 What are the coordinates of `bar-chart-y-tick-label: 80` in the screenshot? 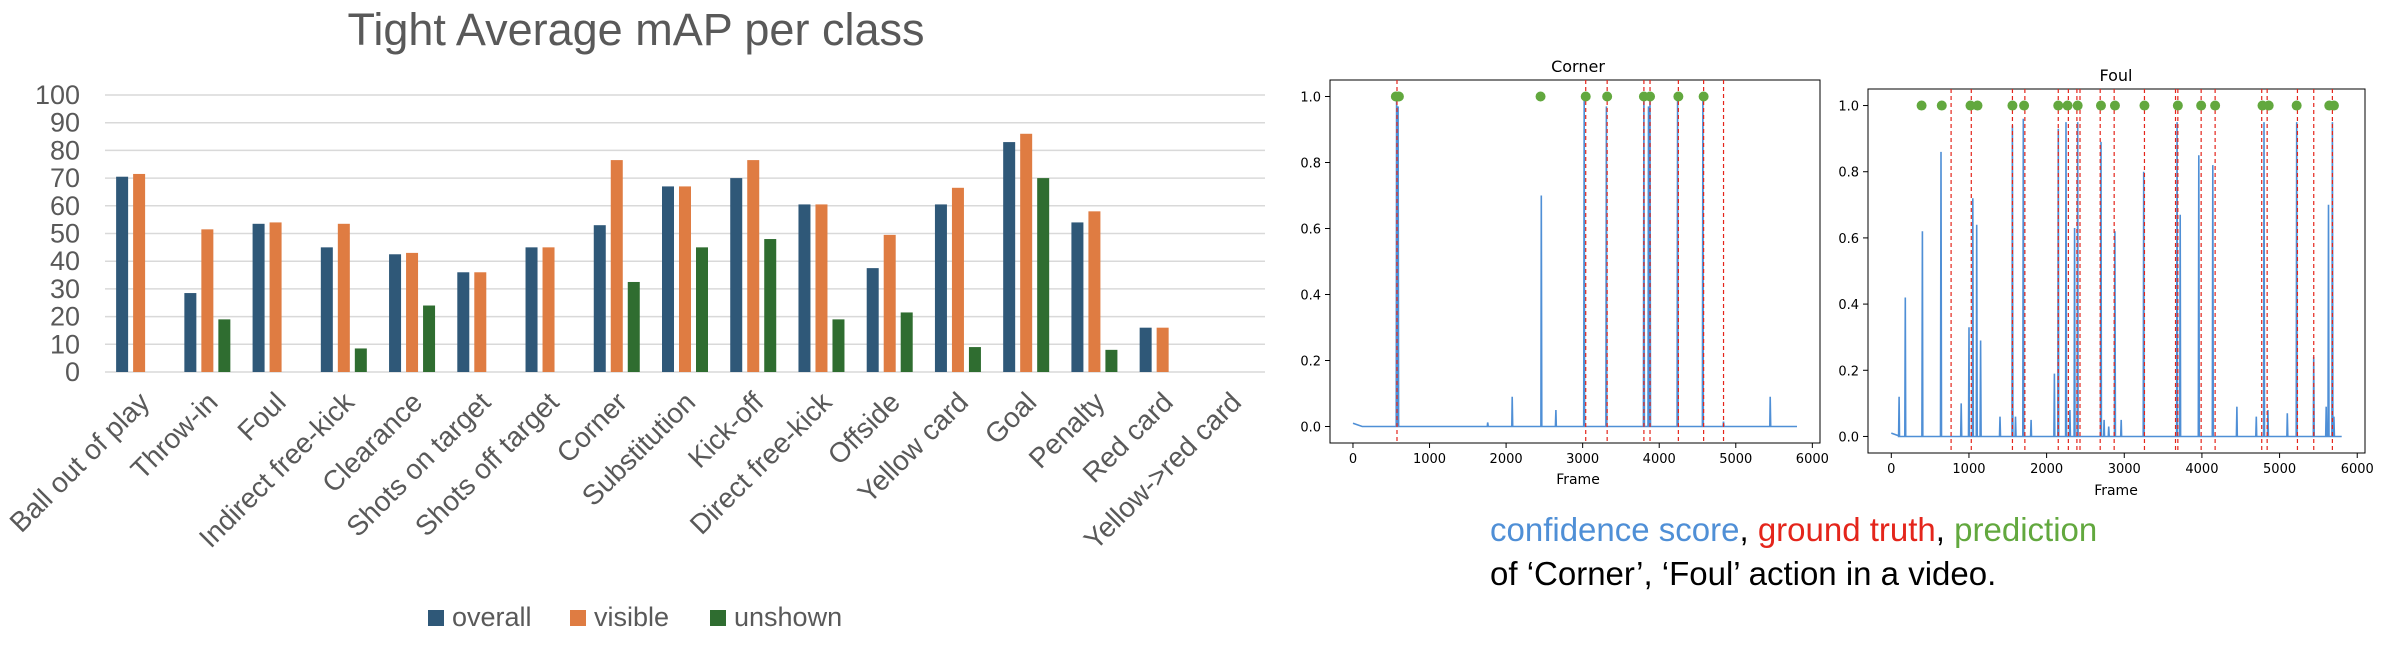 It's located at (65, 150).